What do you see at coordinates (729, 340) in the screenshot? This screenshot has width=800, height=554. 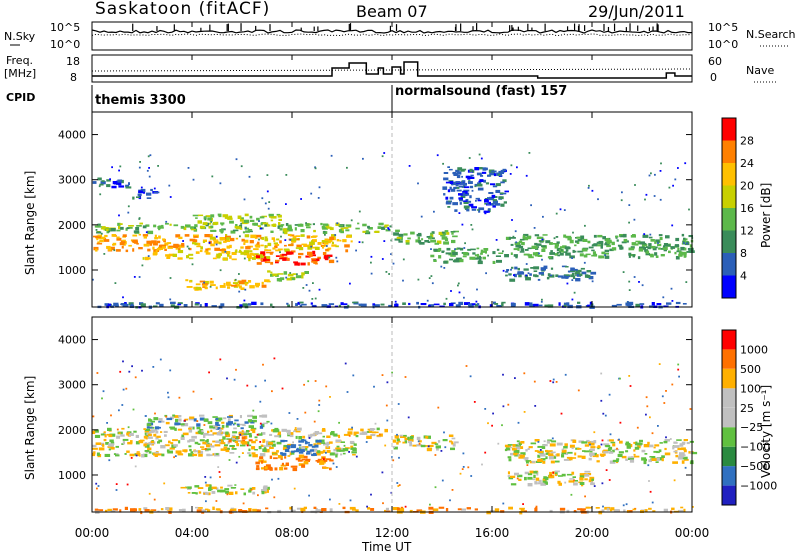 I see `colorbar-swatch` at bounding box center [729, 340].